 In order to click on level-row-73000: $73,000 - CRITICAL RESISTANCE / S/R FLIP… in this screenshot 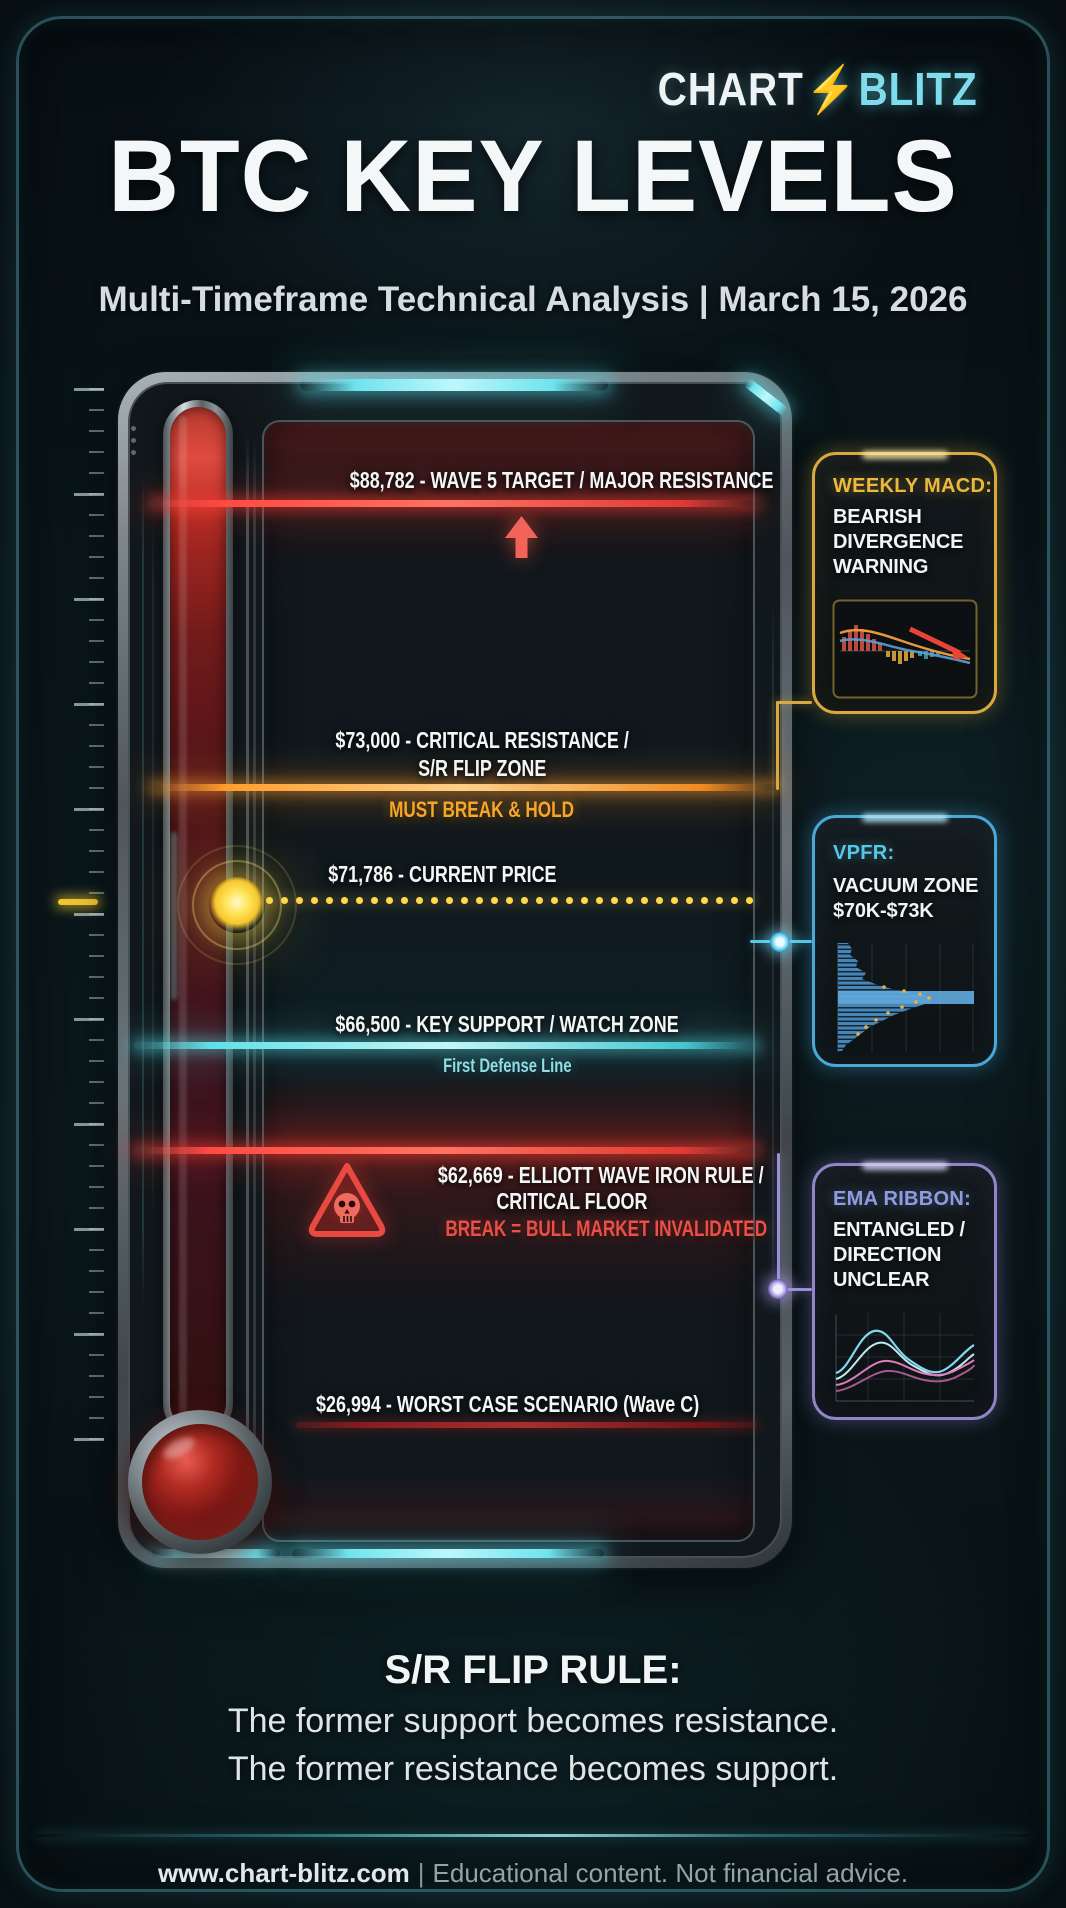, I will do `click(482, 754)`.